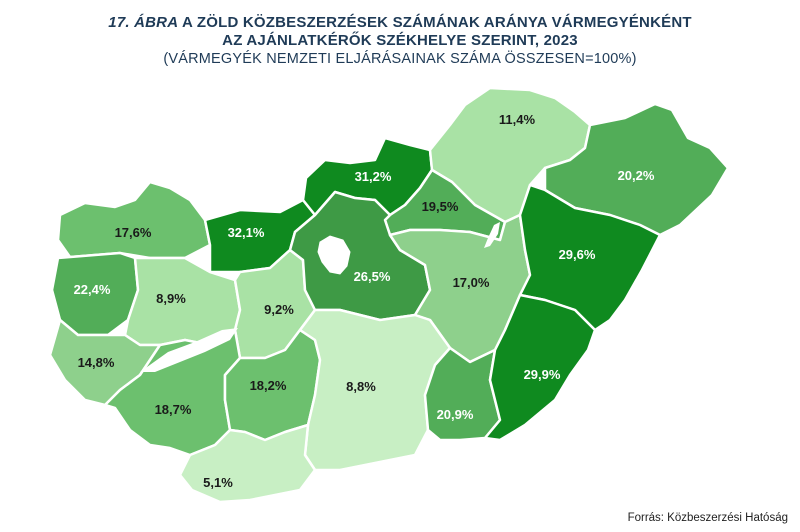 This screenshot has height=532, width=800. I want to click on lake-balaton, so click(189, 350).